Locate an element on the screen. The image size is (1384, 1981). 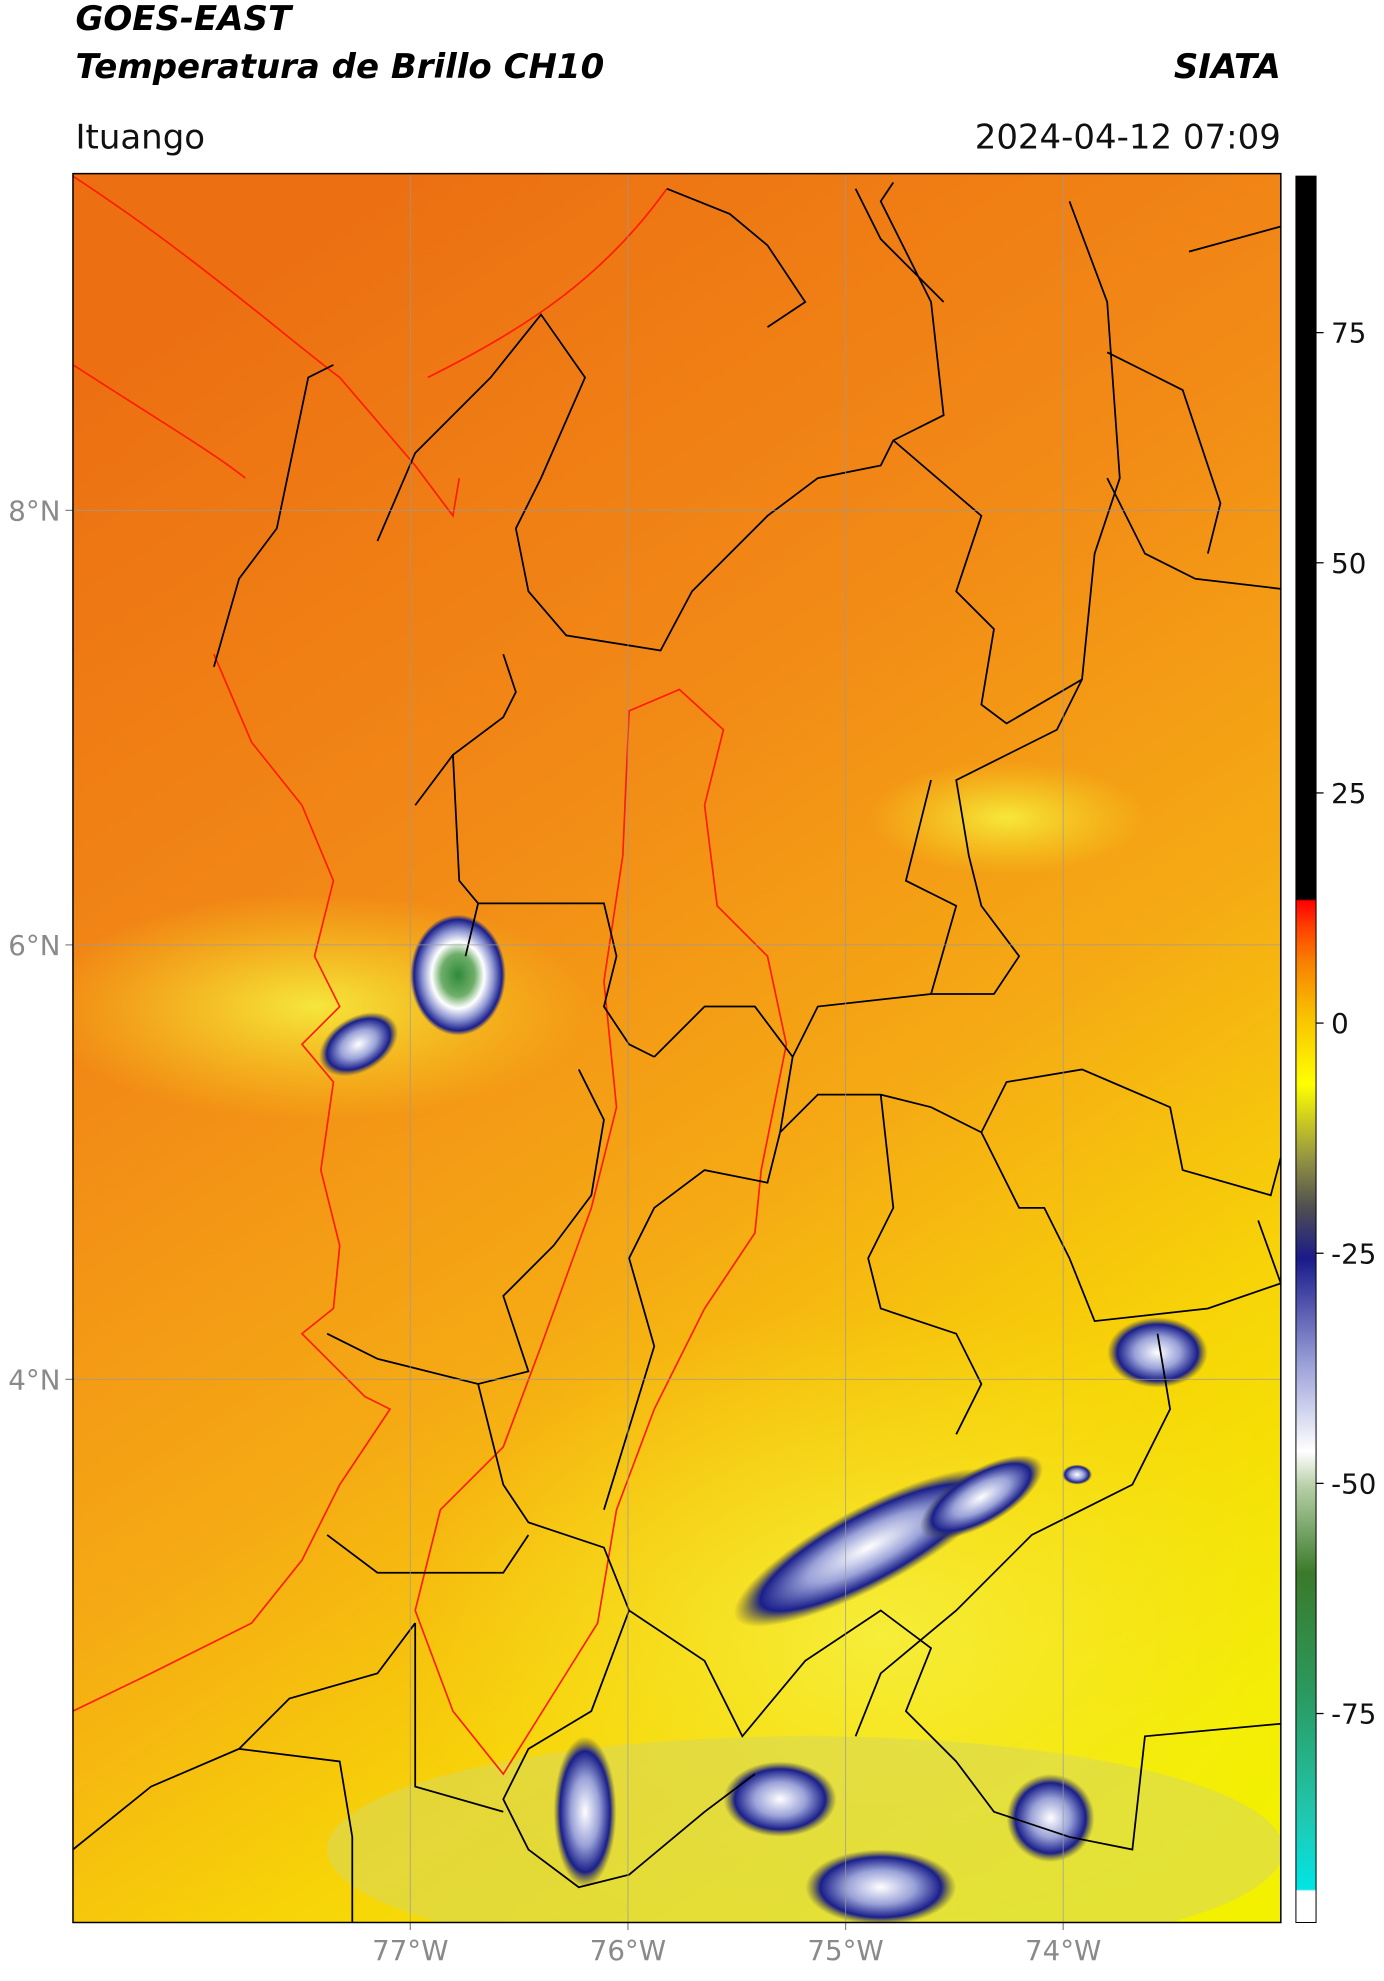
colorbar-tick-label: 75 is located at coordinates (1348, 333).